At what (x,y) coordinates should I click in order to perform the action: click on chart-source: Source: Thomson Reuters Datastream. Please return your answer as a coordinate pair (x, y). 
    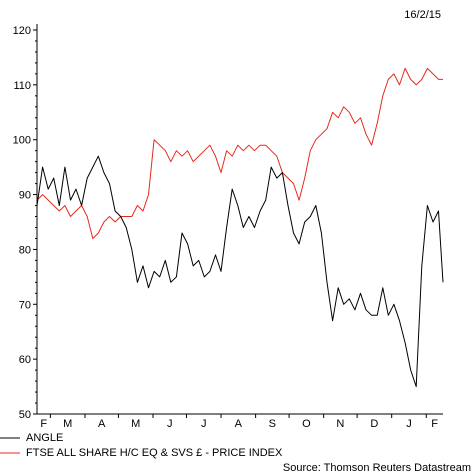
    Looking at the image, I should click on (377, 468).